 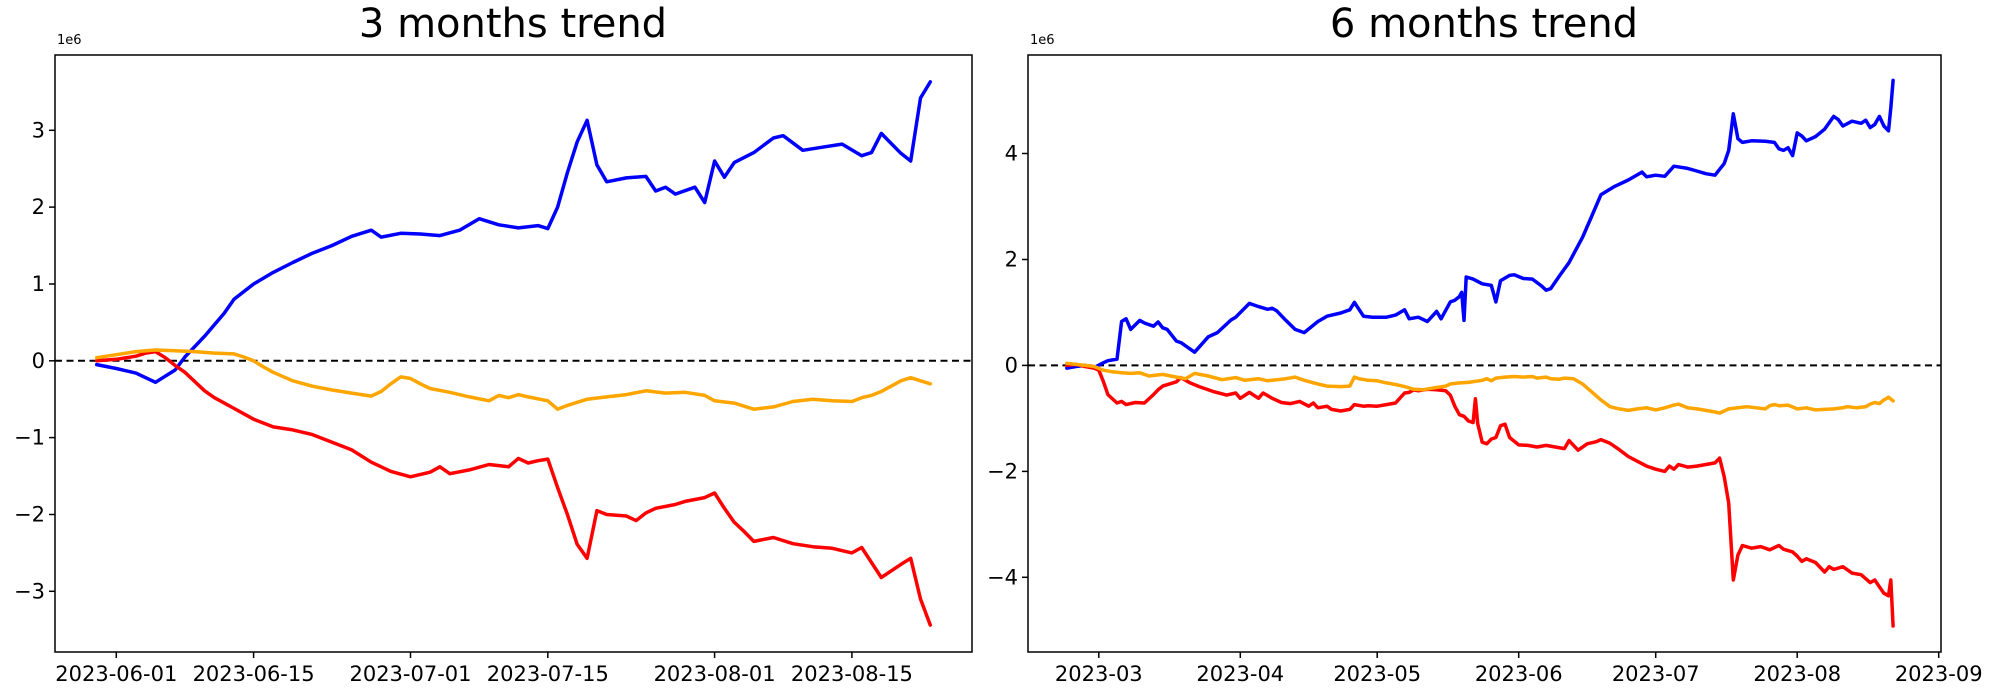 What do you see at coordinates (1480, 388) in the screenshot?
I see `right-line-orange` at bounding box center [1480, 388].